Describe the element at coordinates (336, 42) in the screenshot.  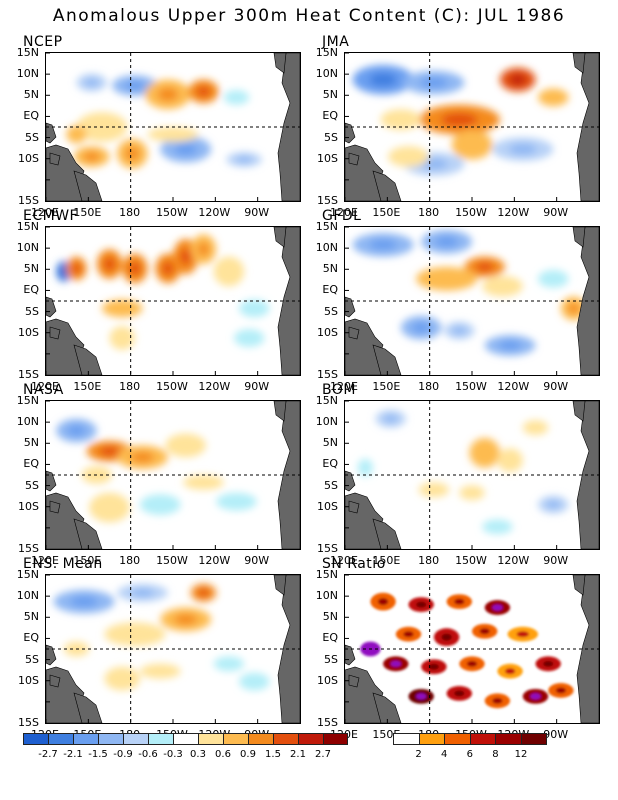
I see `panel-title: JMA` at that location.